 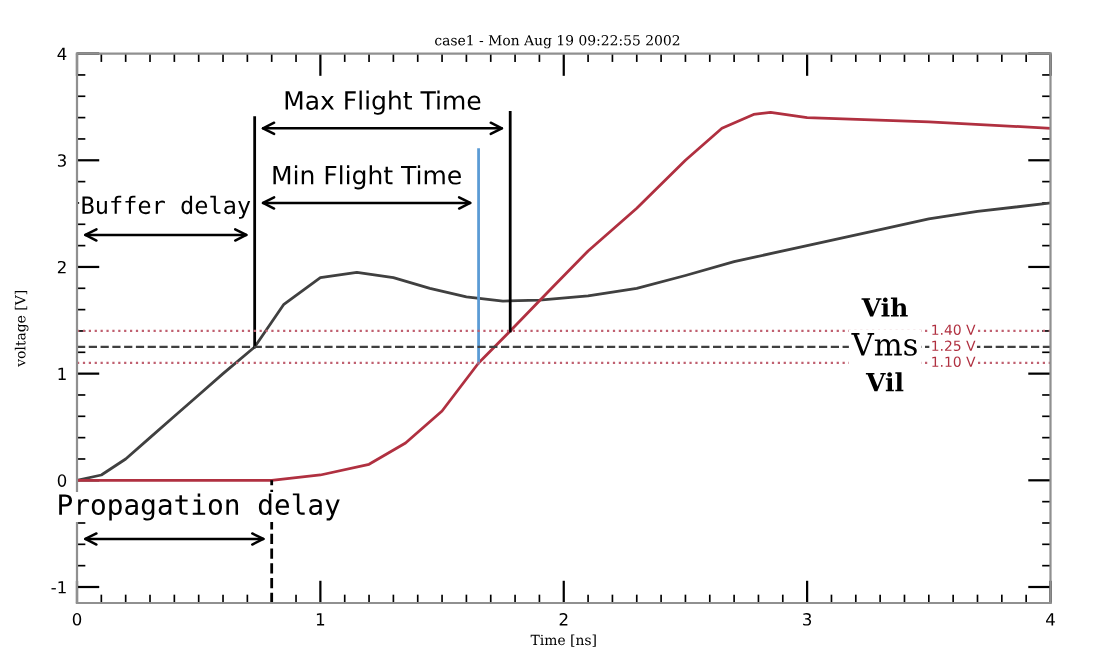 What do you see at coordinates (199, 507) in the screenshot?
I see `annotation: Propagation delay` at bounding box center [199, 507].